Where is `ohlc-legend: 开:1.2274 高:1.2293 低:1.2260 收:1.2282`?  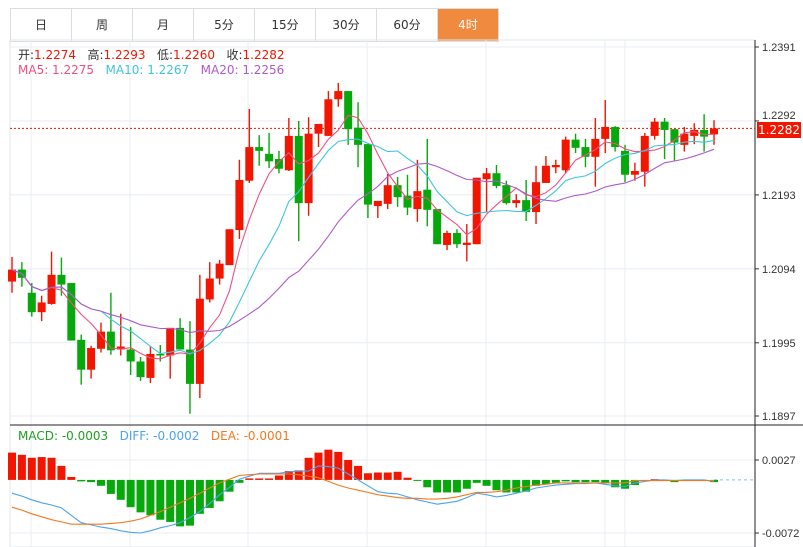 ohlc-legend: 开:1.2274 高:1.2293 低:1.2260 收:1.2282 is located at coordinates (151, 54).